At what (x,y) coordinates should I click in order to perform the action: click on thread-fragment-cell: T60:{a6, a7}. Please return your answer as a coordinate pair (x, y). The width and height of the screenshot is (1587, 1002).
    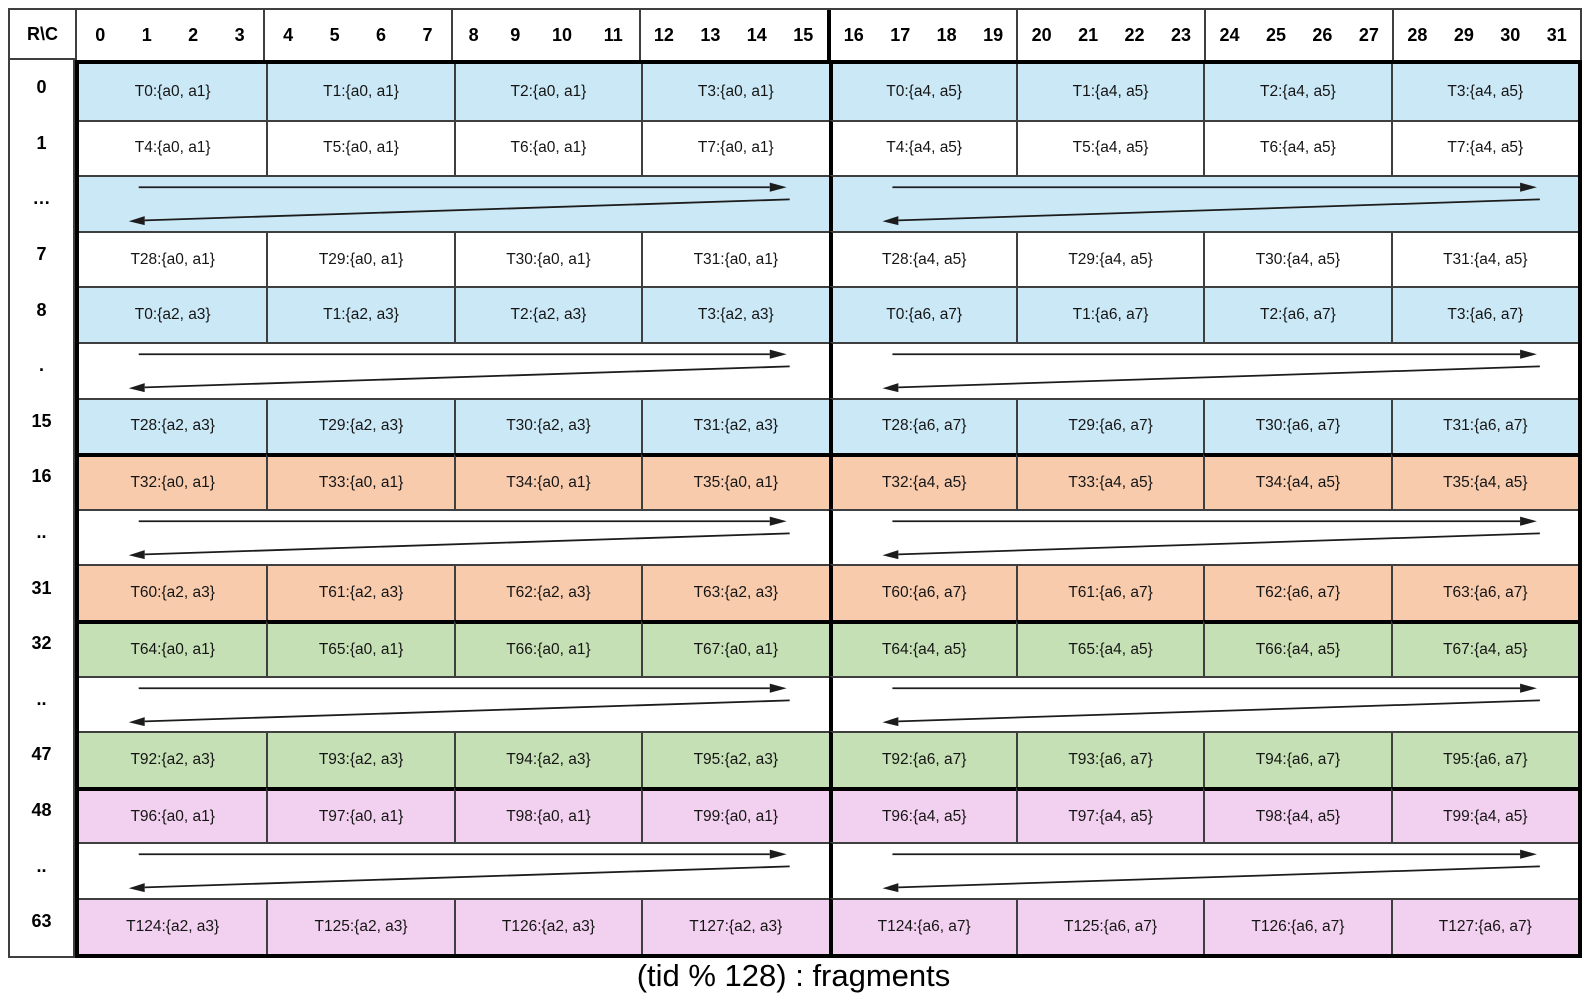
    Looking at the image, I should click on (922, 592).